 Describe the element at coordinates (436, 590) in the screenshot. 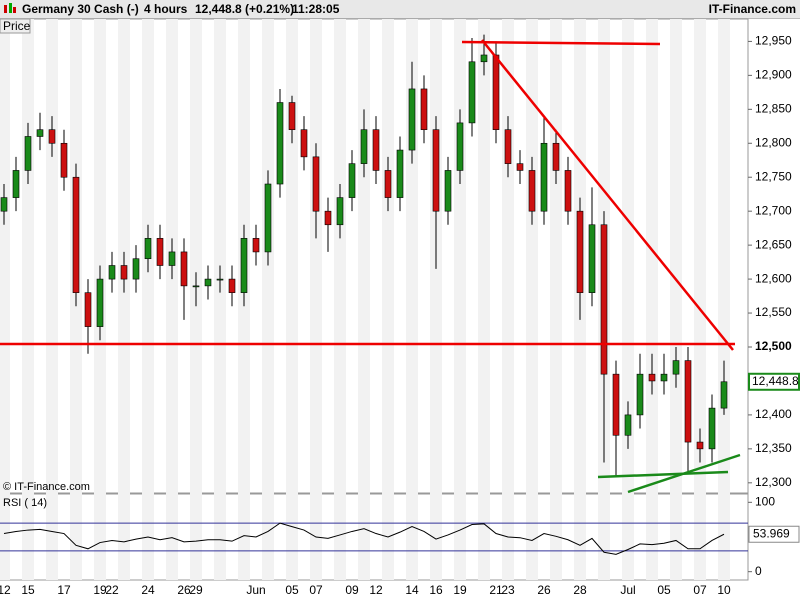

I see `x-tick-label: 16` at that location.